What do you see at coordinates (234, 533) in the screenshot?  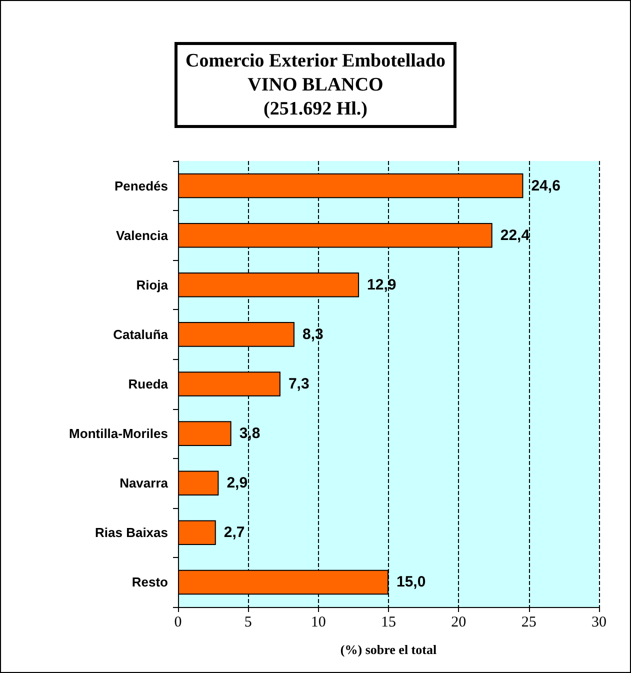 I see `data-label: 2,7` at bounding box center [234, 533].